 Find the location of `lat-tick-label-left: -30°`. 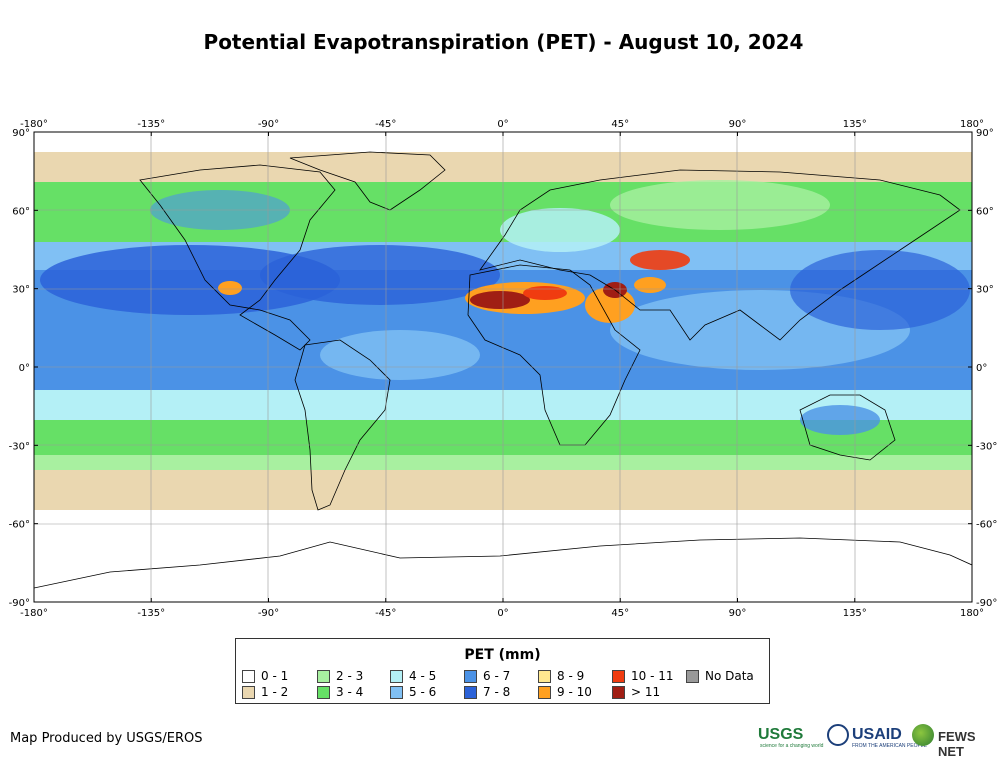

lat-tick-label-left: -30° is located at coordinates (19, 446).